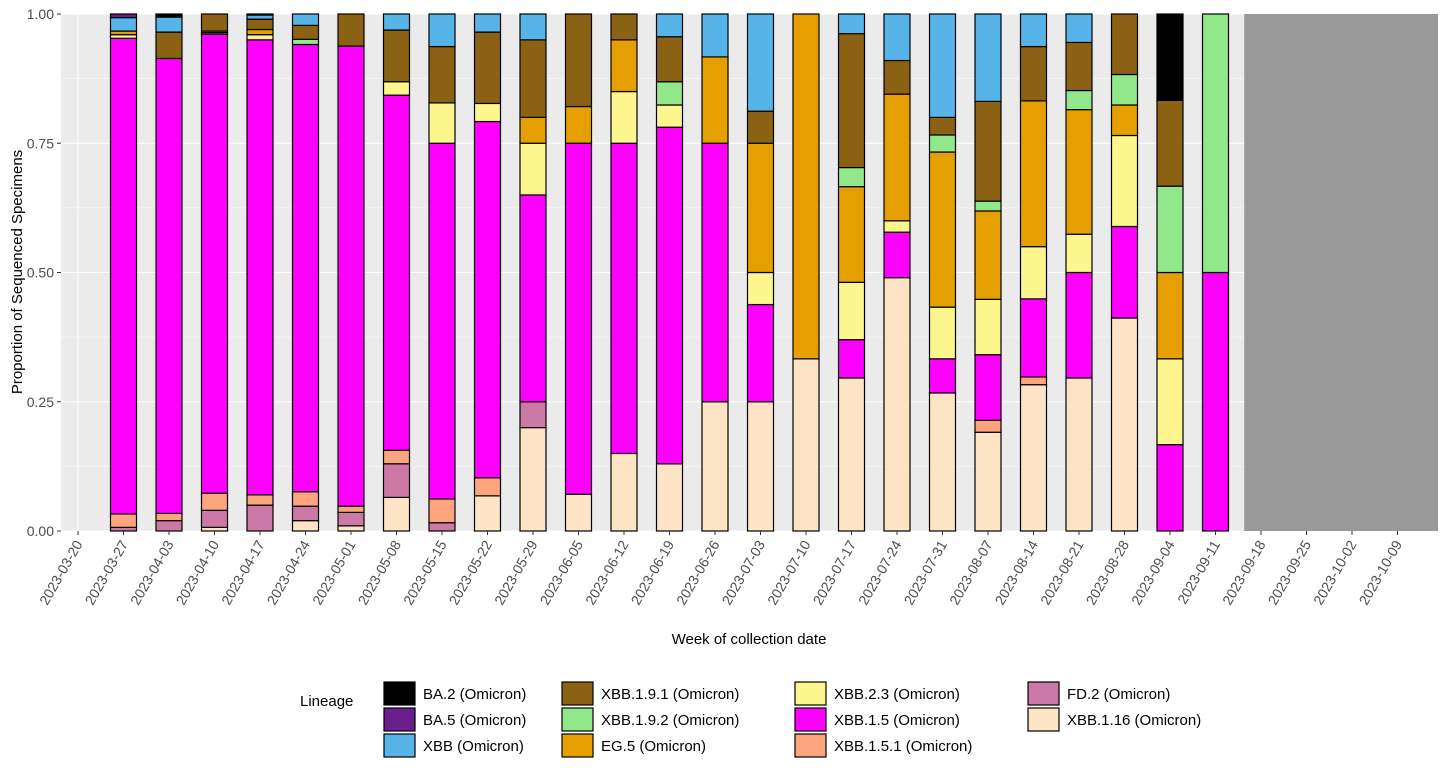  What do you see at coordinates (425, 572) in the screenshot?
I see `x-tick-label: 2023-05-15` at bounding box center [425, 572].